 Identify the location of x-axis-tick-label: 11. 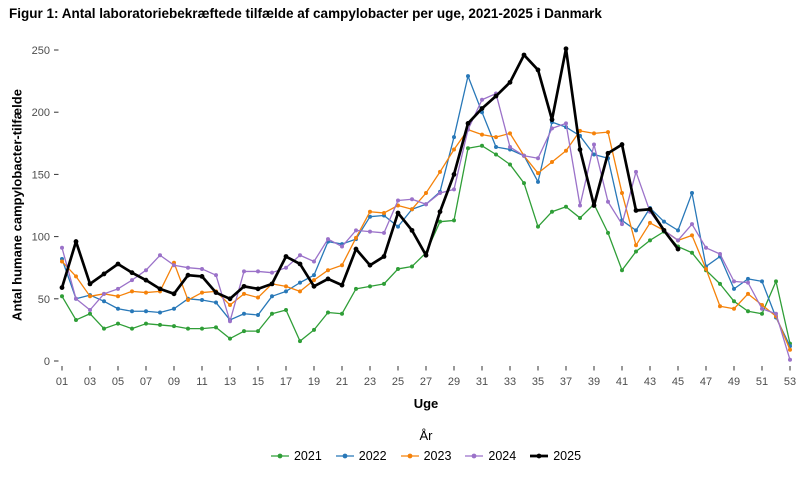
(201, 382).